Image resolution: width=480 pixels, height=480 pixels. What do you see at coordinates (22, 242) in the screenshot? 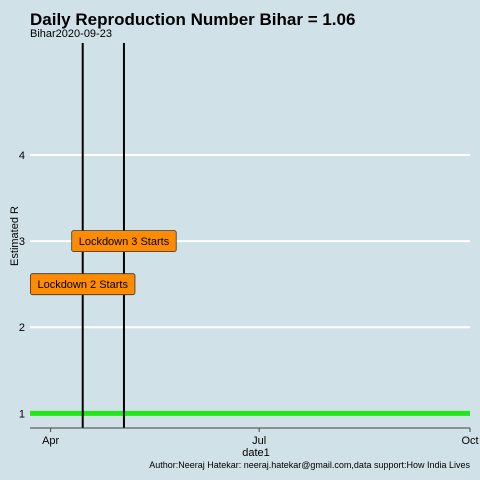
I see `y-tick-label: 3` at bounding box center [22, 242].